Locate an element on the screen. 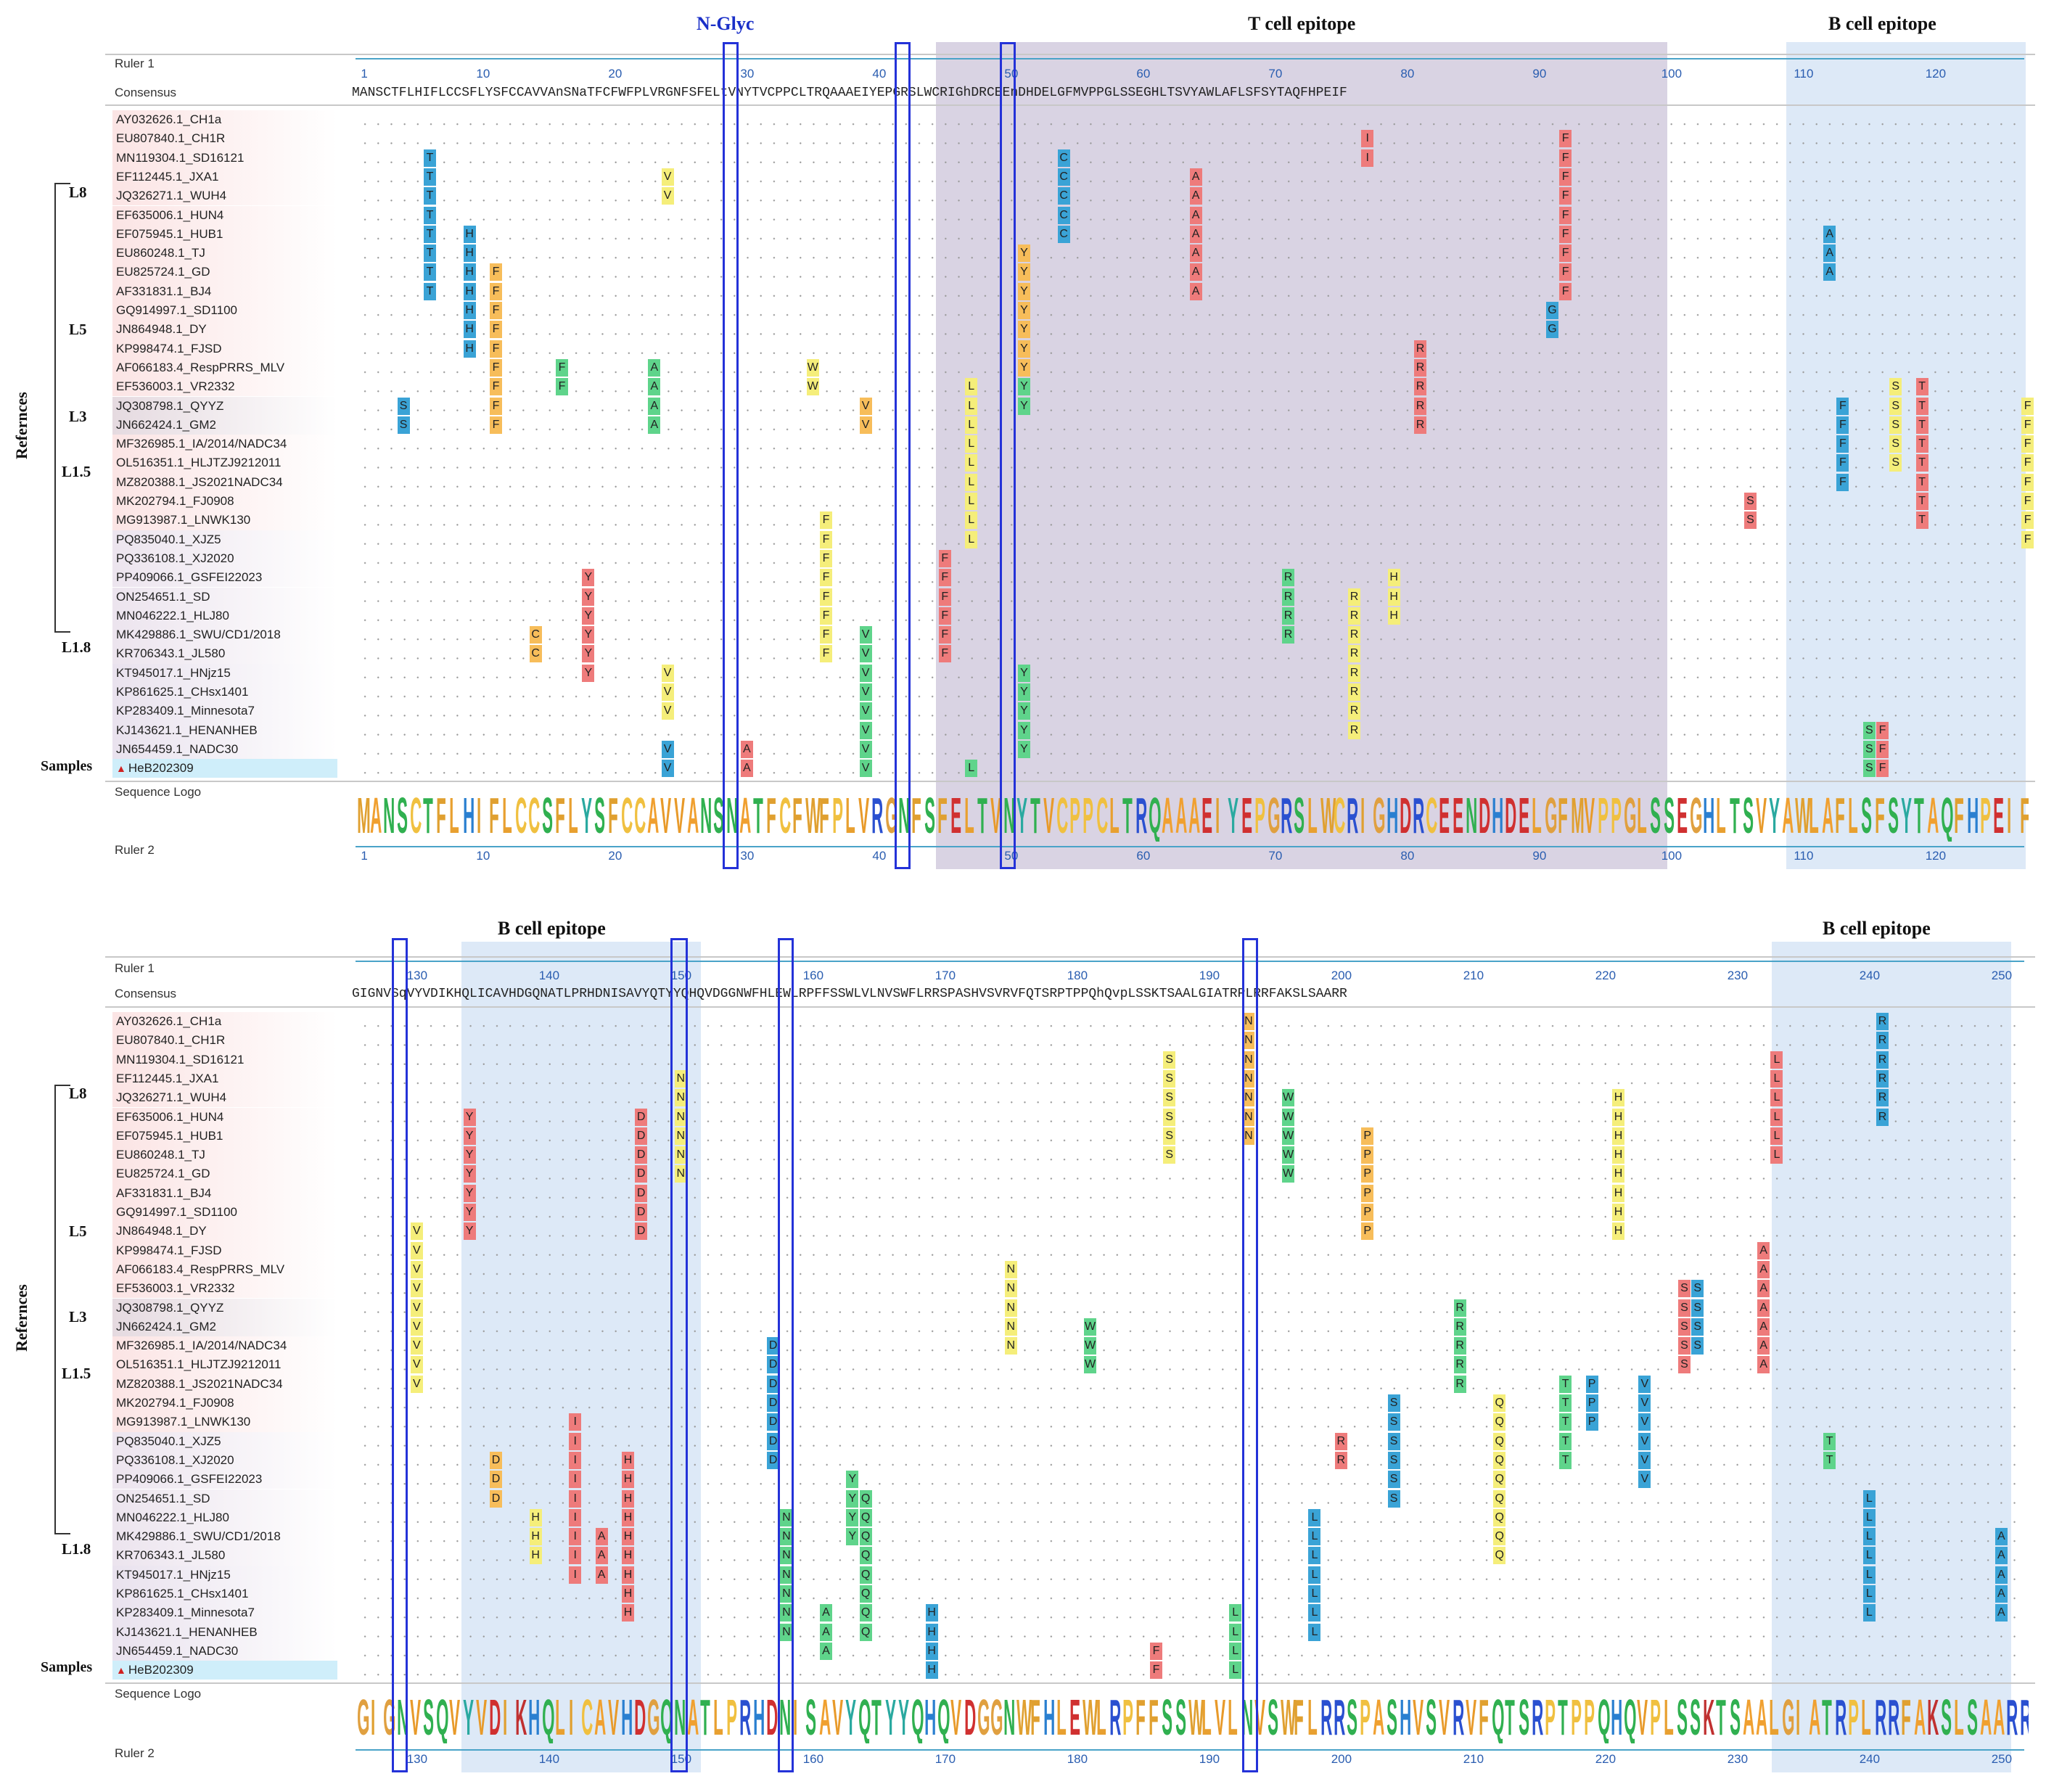 This screenshot has width=2054, height=1792. ruler-tick-label: 170 is located at coordinates (945, 975).